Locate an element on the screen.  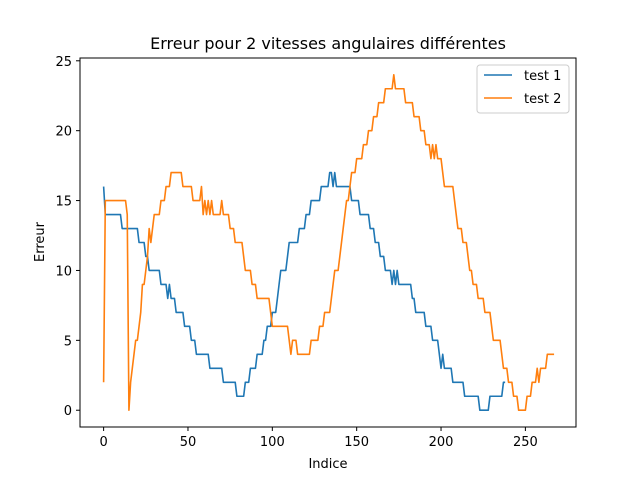
legend-label-2: test 2 is located at coordinates (542, 99).